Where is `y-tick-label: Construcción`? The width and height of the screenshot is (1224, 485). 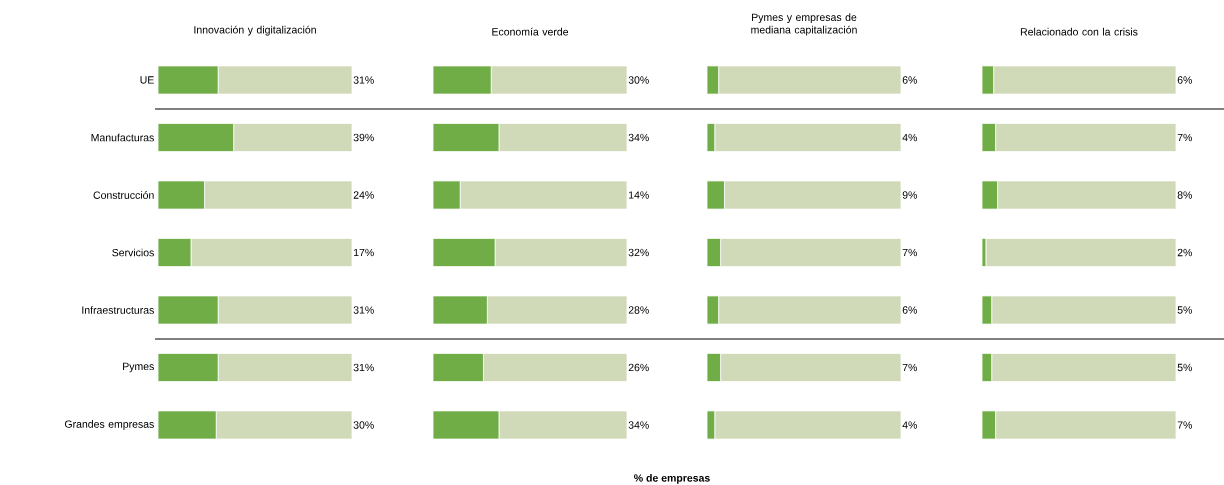
y-tick-label: Construcción is located at coordinates (123, 195).